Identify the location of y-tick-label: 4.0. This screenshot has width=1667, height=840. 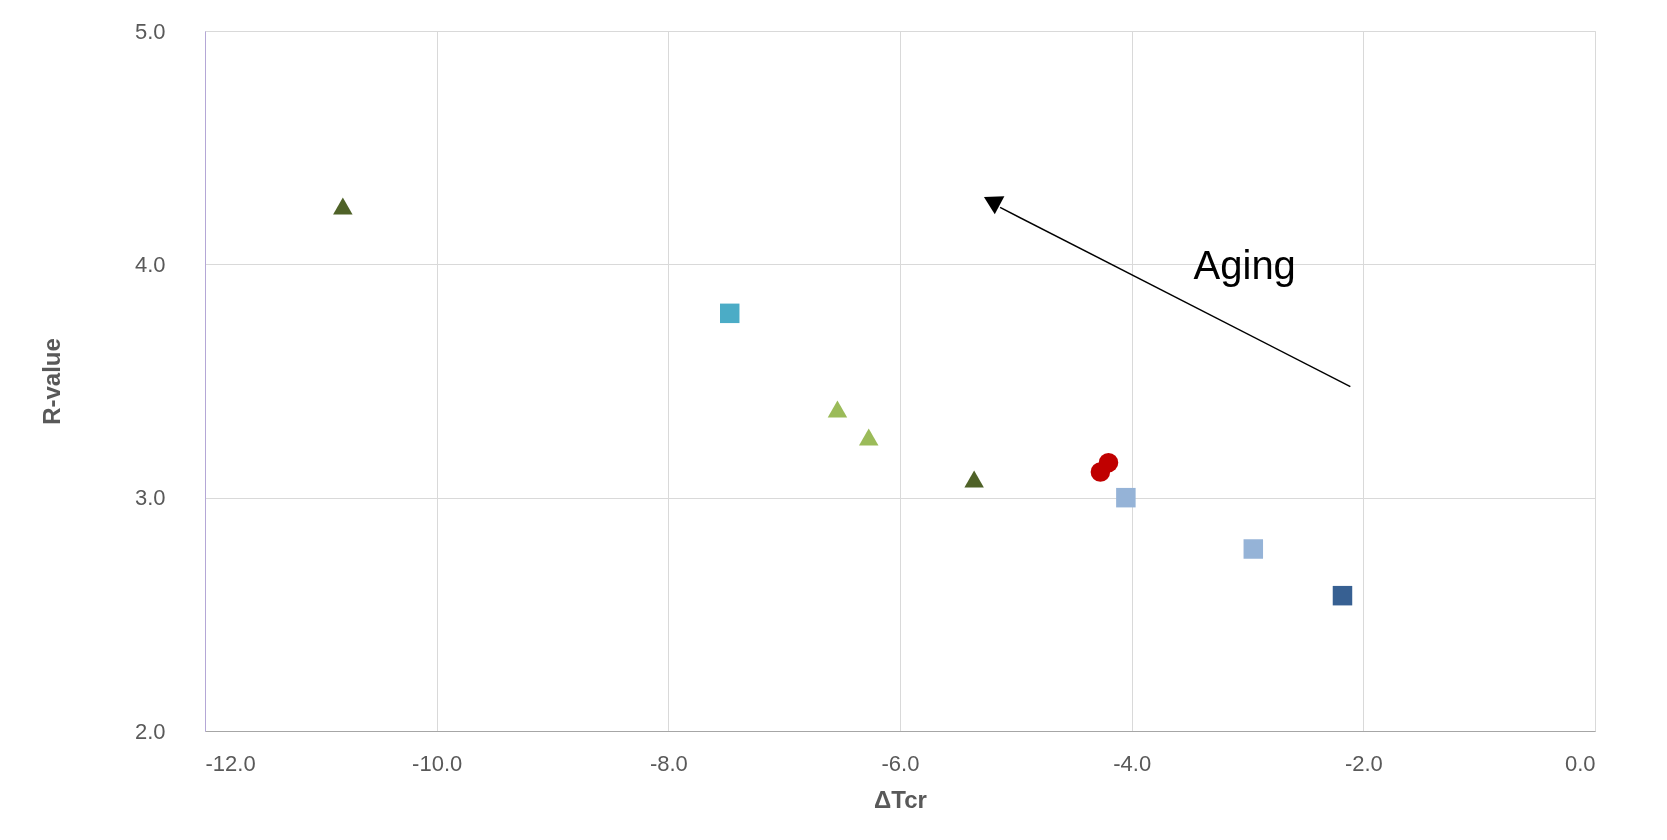
(150, 264).